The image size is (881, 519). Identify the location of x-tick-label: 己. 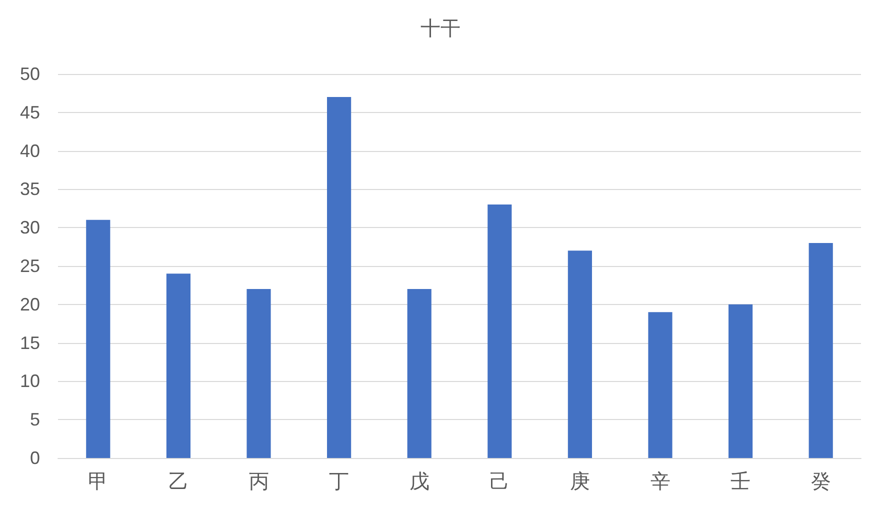
(500, 482).